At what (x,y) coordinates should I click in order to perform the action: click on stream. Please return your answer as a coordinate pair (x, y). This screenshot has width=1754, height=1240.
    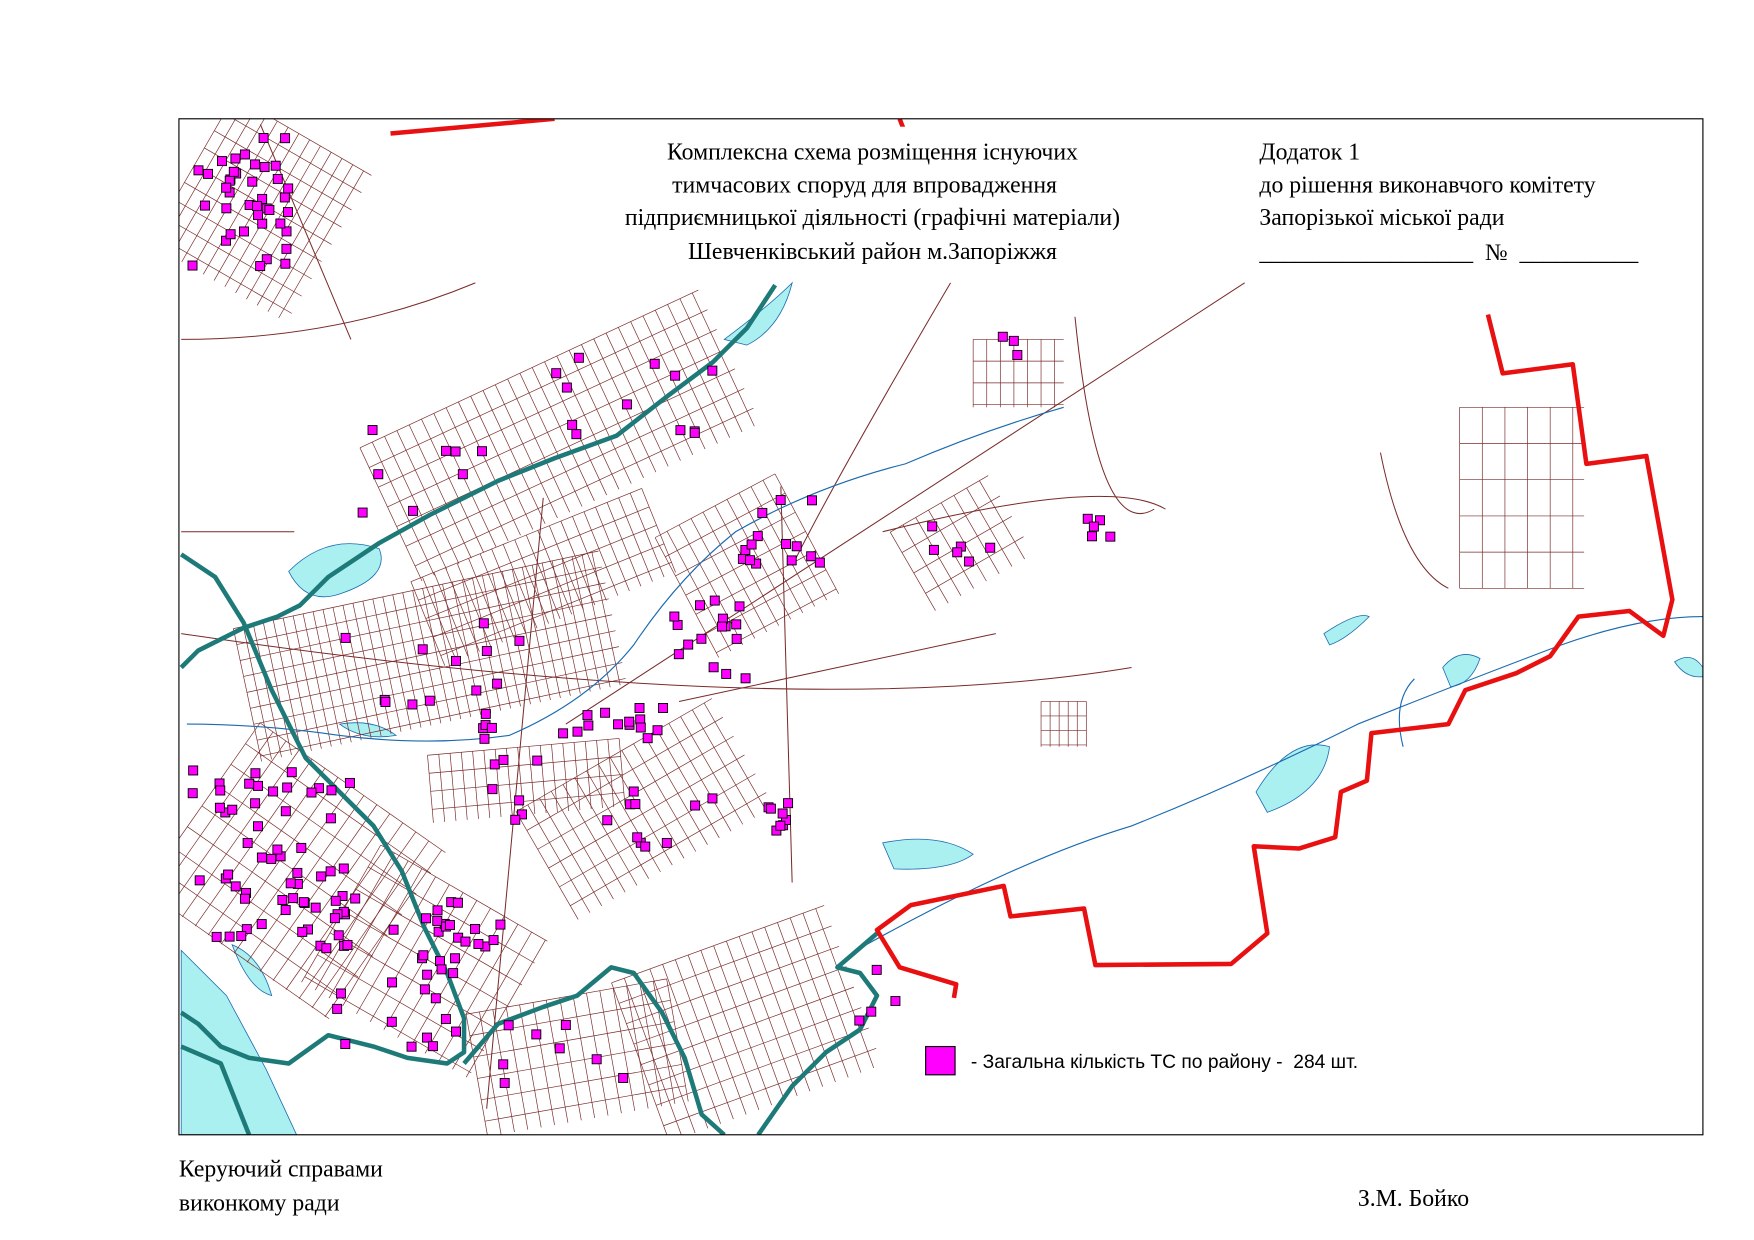
    Looking at the image, I should click on (625, 574).